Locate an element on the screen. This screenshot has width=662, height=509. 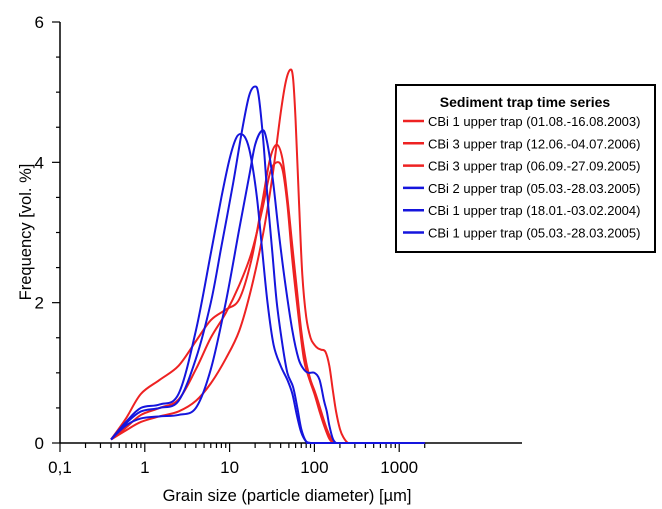
legend-label-5: CBi 1 upper trap (18.01.-03.02.2004) is located at coordinates (534, 210).